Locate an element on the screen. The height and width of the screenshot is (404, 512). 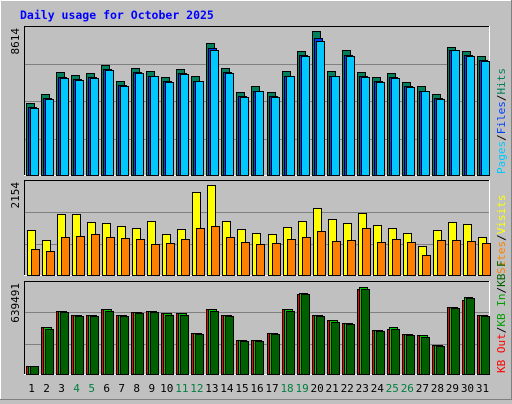
day-label-9: 9 is located at coordinates (151, 388).